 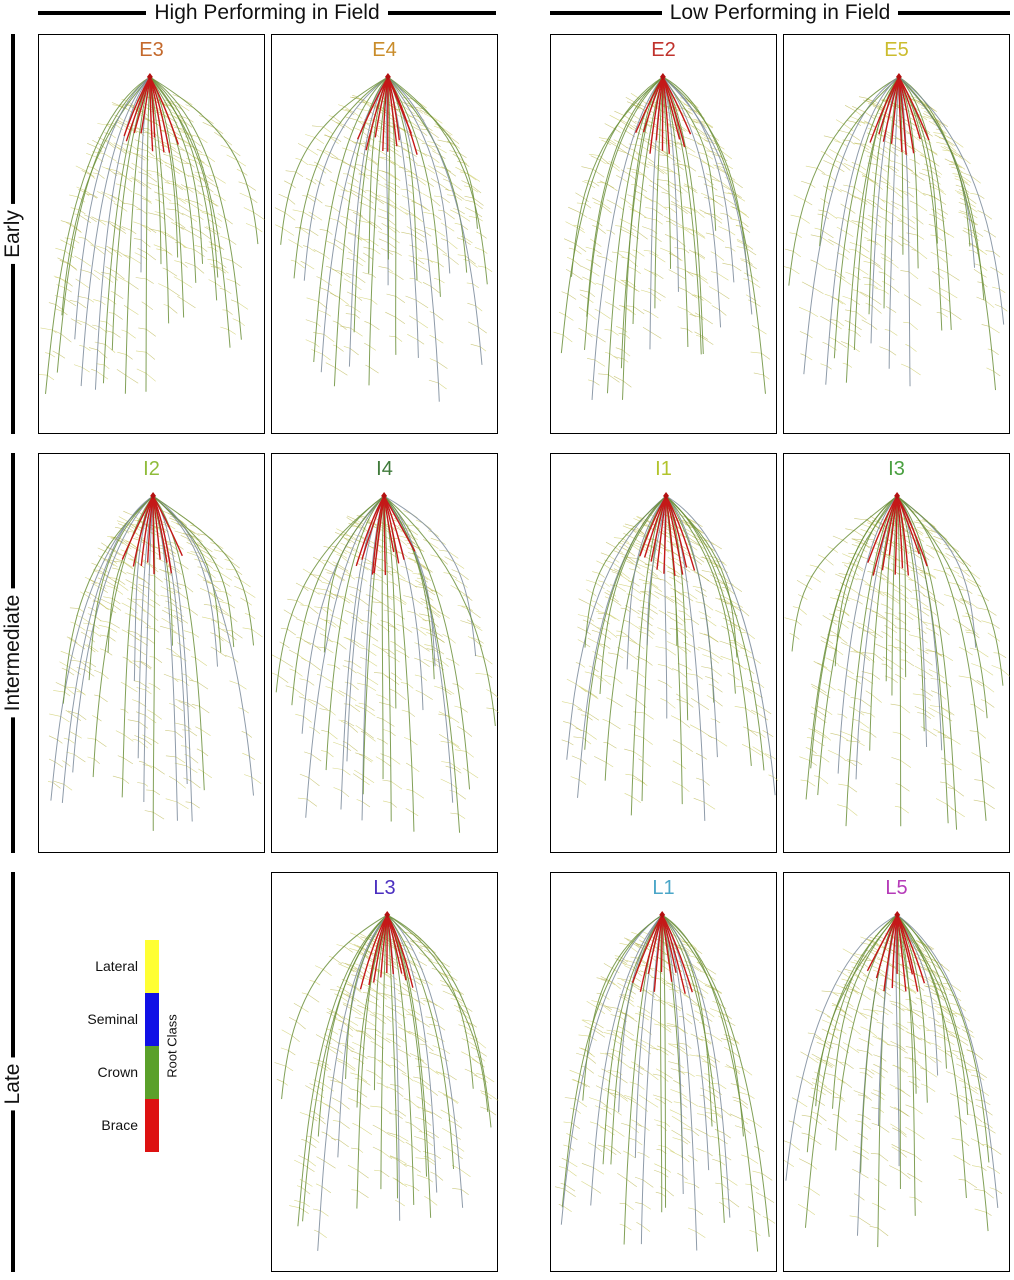 What do you see at coordinates (167, 526) in the screenshot?
I see `brace-root` at bounding box center [167, 526].